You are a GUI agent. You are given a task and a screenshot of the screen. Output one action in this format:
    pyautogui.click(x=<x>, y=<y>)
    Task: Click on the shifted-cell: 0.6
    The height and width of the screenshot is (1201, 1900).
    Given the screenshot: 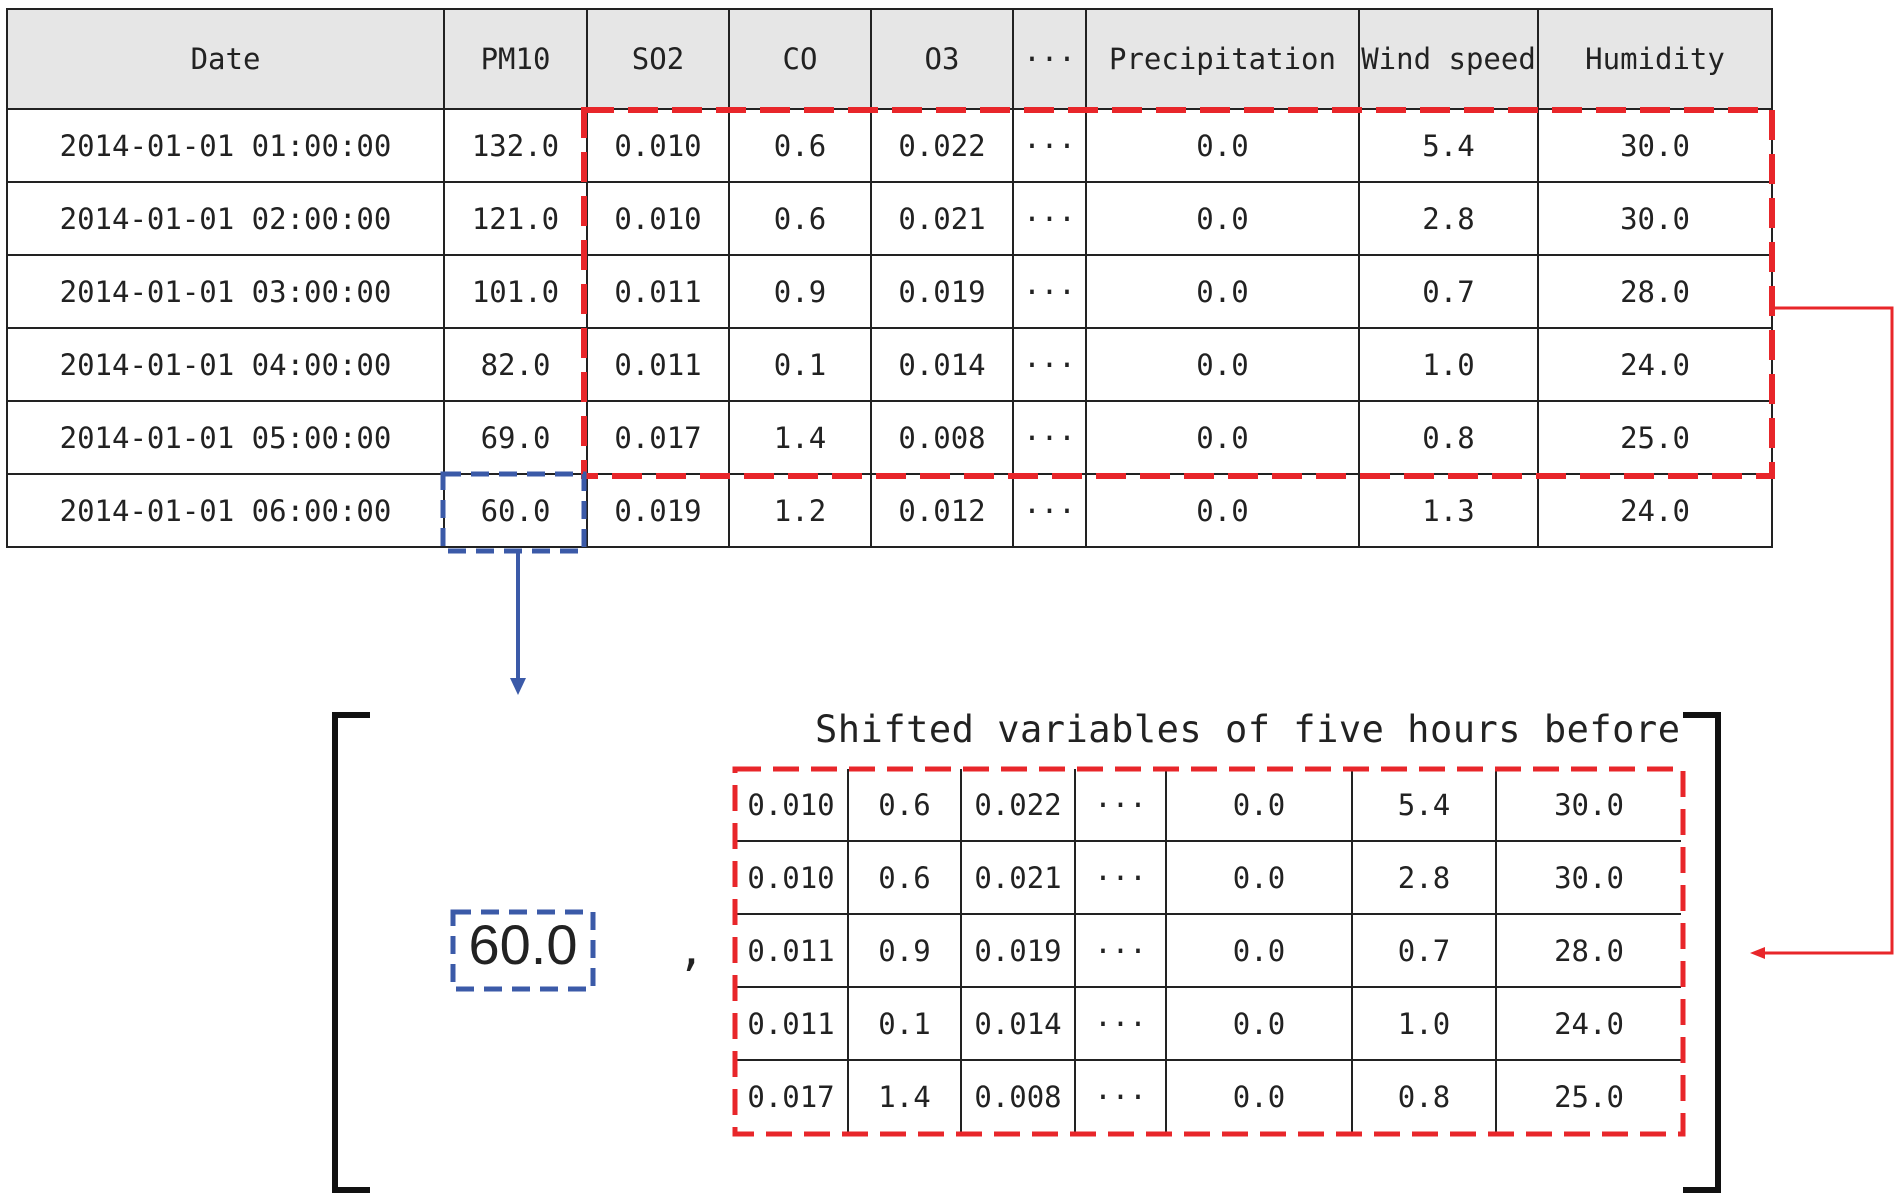 What is the action you would take?
    pyautogui.click(x=904, y=877)
    